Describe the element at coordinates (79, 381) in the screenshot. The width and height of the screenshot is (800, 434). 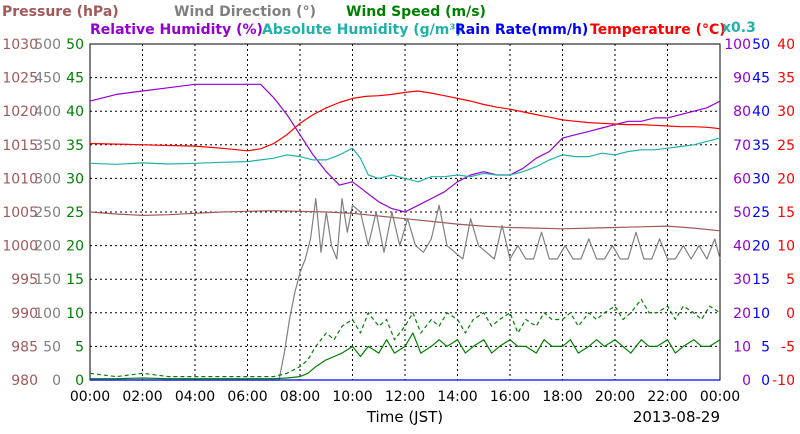
I see `y-tick-label-speed: 0` at that location.